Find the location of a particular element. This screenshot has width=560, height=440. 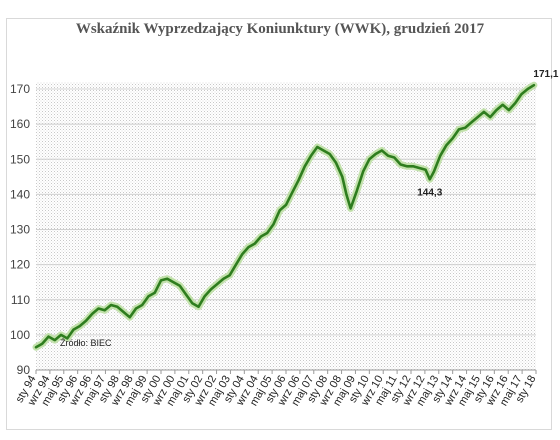

y-tick-label: 90 is located at coordinates (24, 370).